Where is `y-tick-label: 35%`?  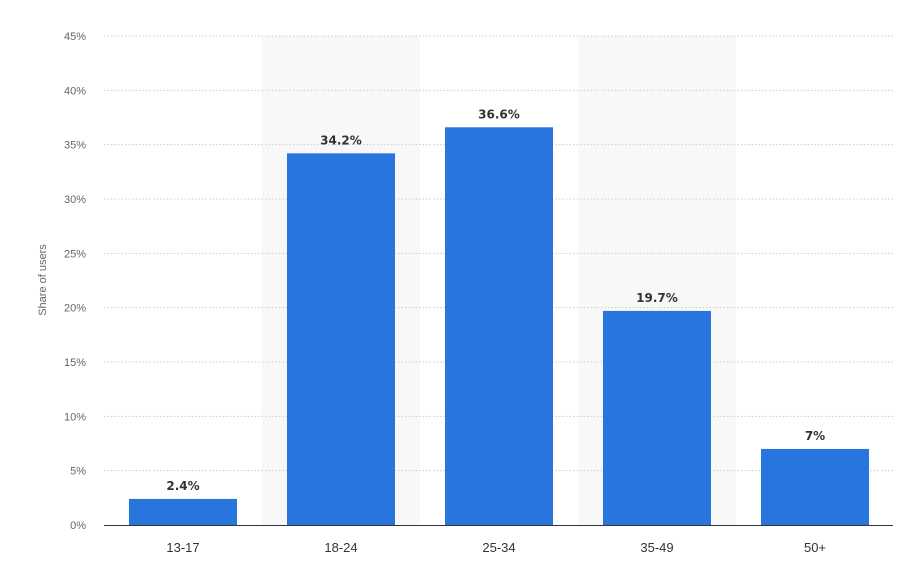
y-tick-label: 35% is located at coordinates (75, 146).